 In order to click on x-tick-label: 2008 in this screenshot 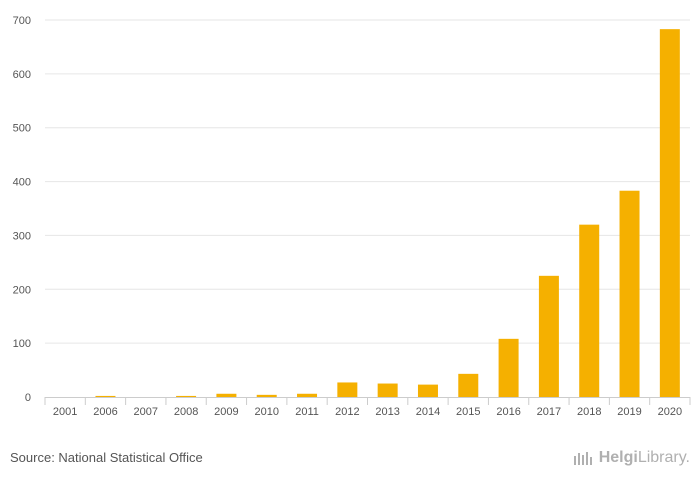, I will do `click(186, 412)`.